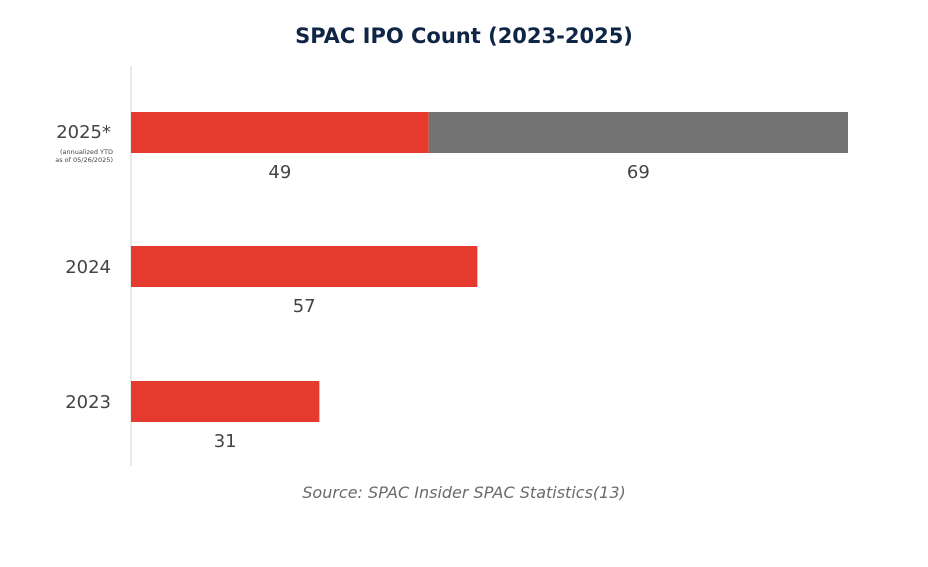 The image size is (928, 567). I want to click on data-label: 31, so click(225, 441).